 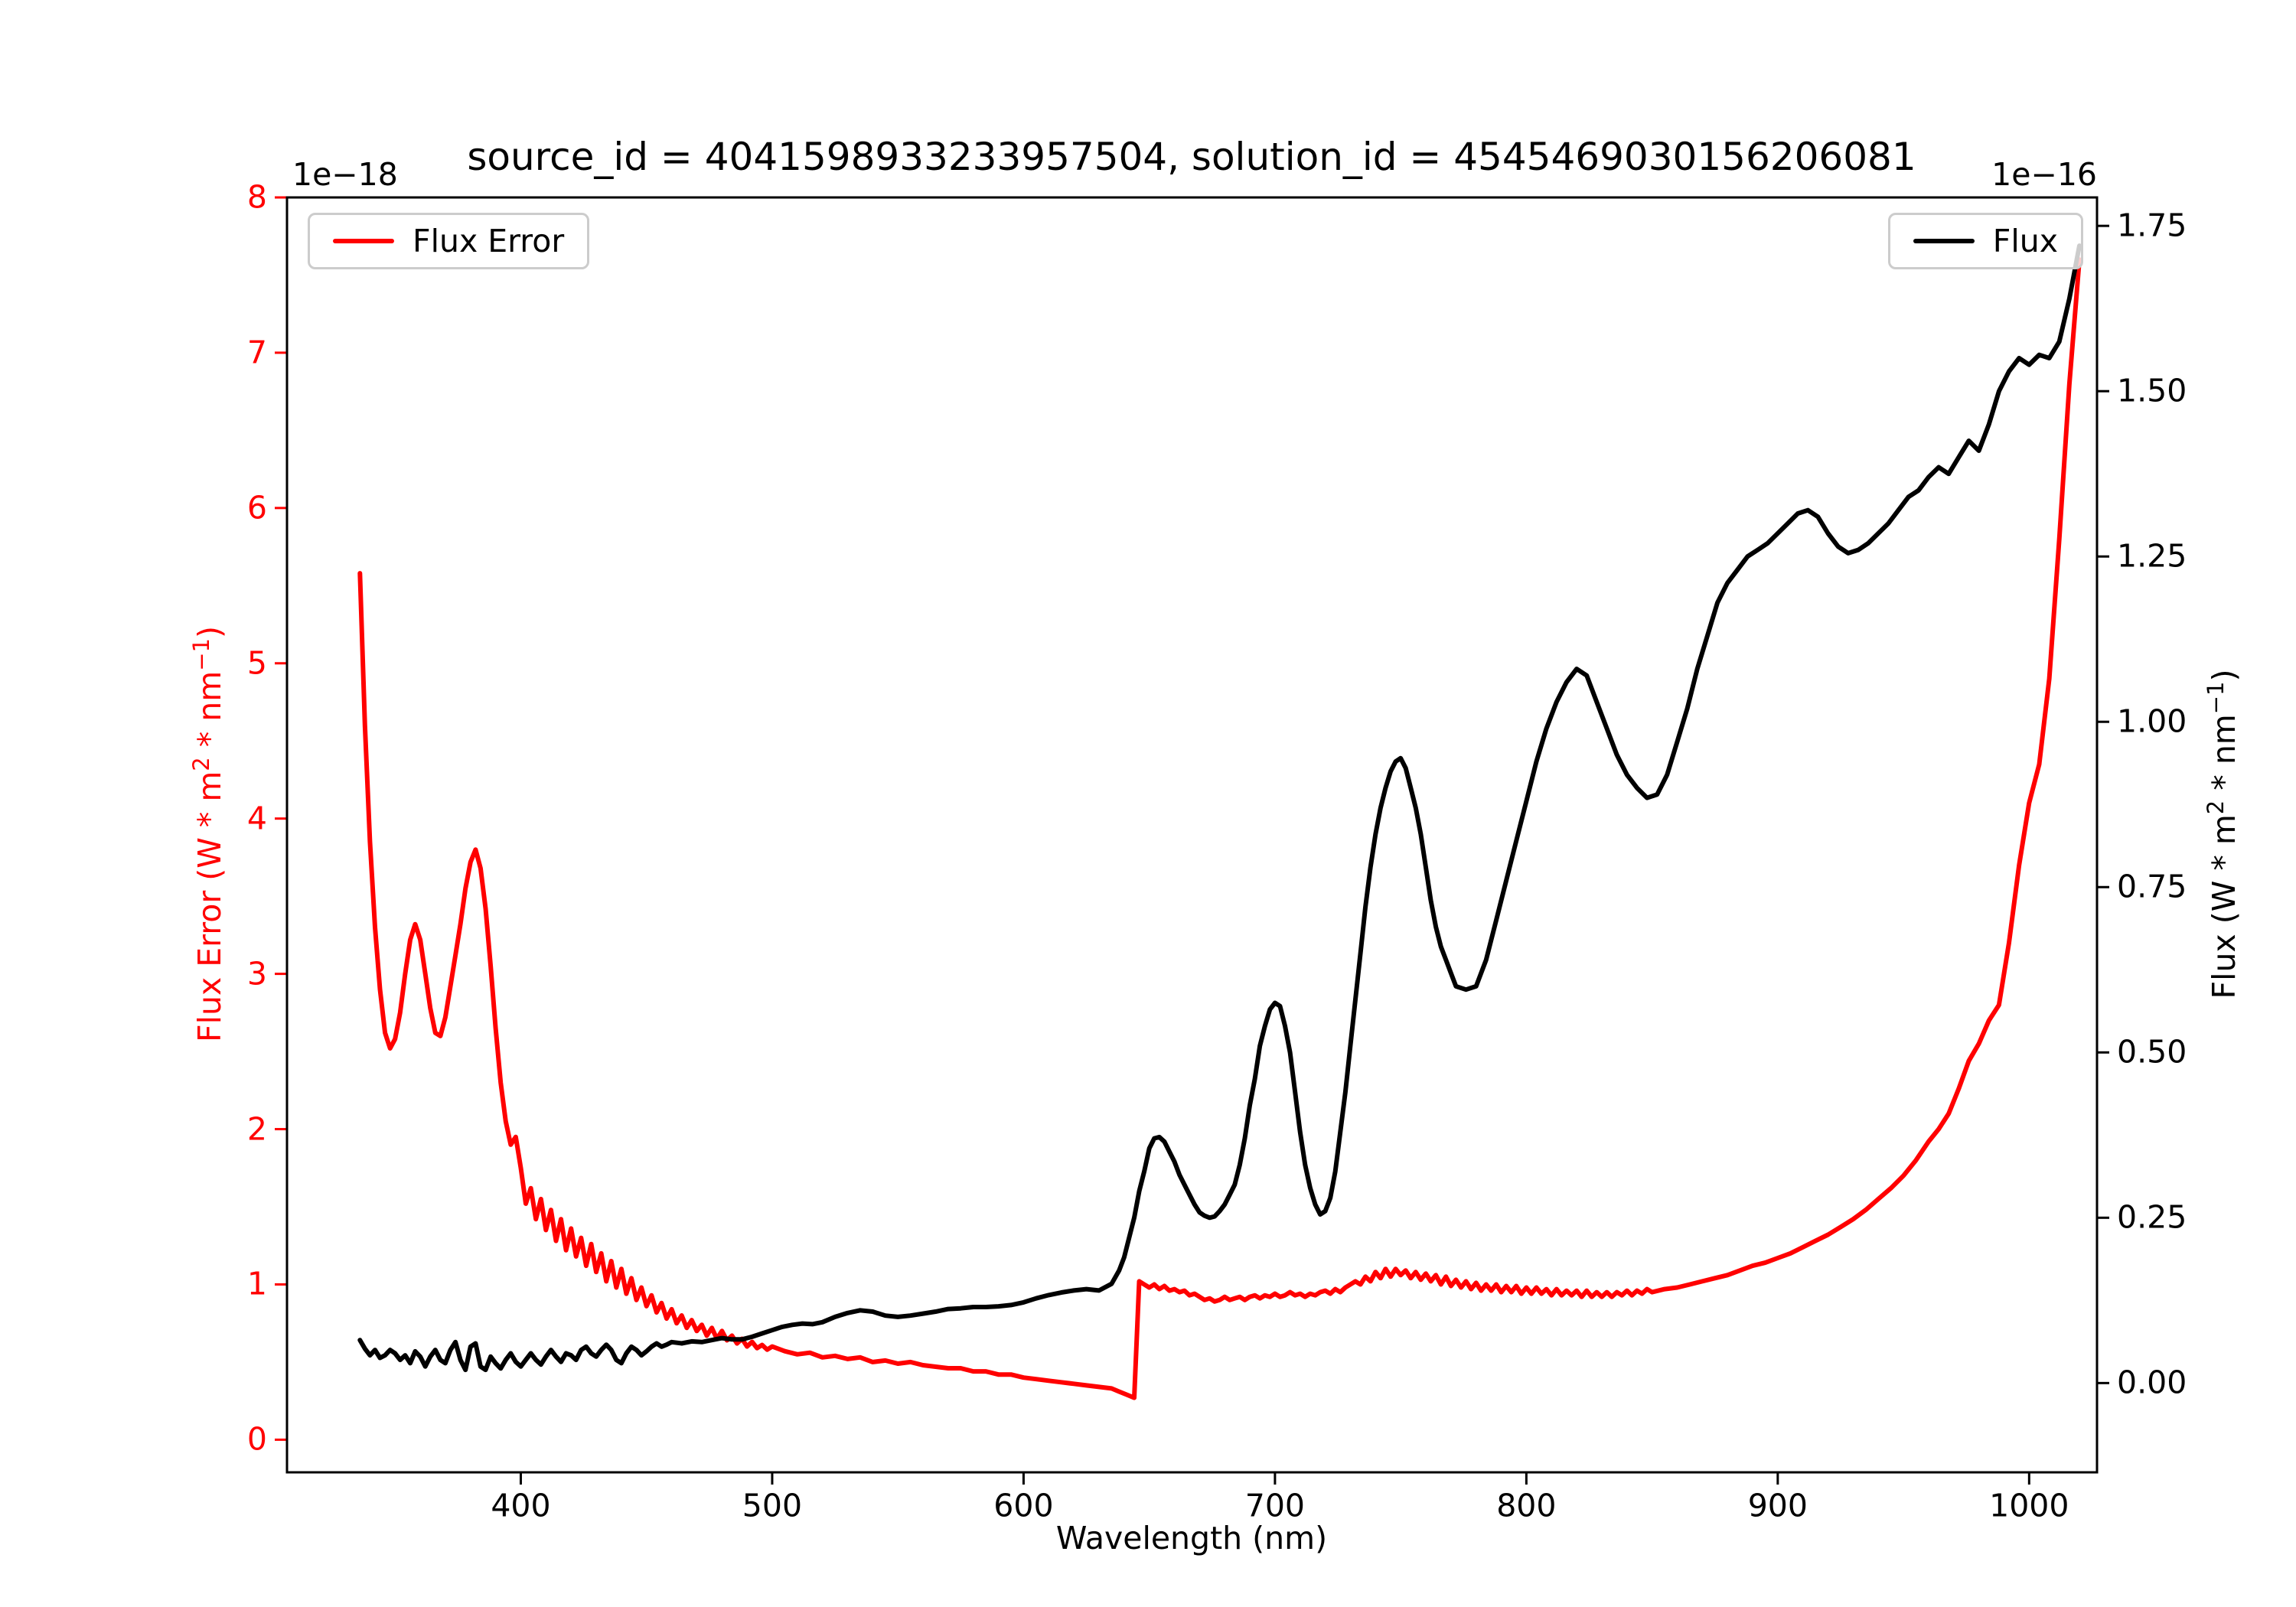 I want to click on left-axis-label-sup-2: 2, so click(x=201, y=764).